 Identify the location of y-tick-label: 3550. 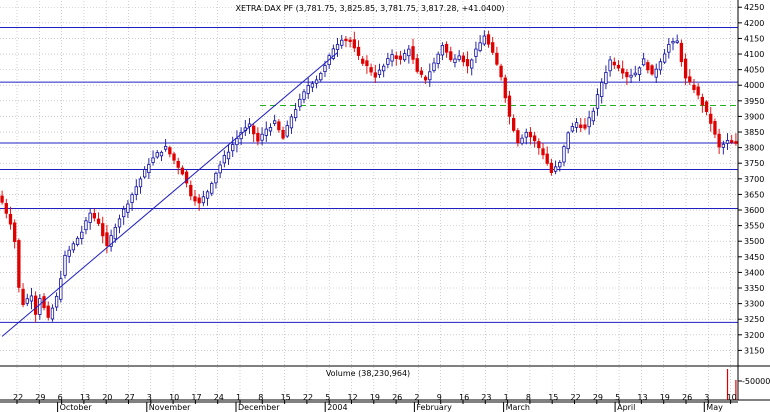
(754, 226).